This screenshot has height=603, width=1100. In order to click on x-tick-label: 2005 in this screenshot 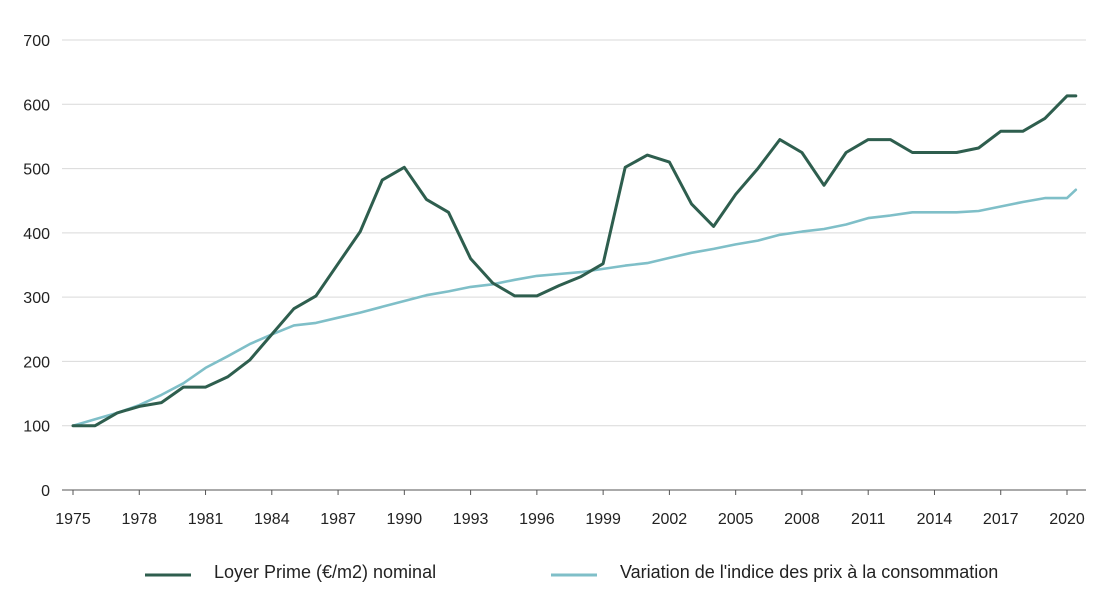, I will do `click(736, 519)`.